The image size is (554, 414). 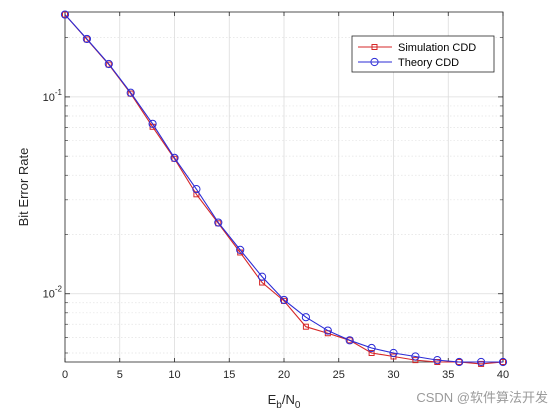 What do you see at coordinates (229, 375) in the screenshot?
I see `x-tick-label: 15` at bounding box center [229, 375].